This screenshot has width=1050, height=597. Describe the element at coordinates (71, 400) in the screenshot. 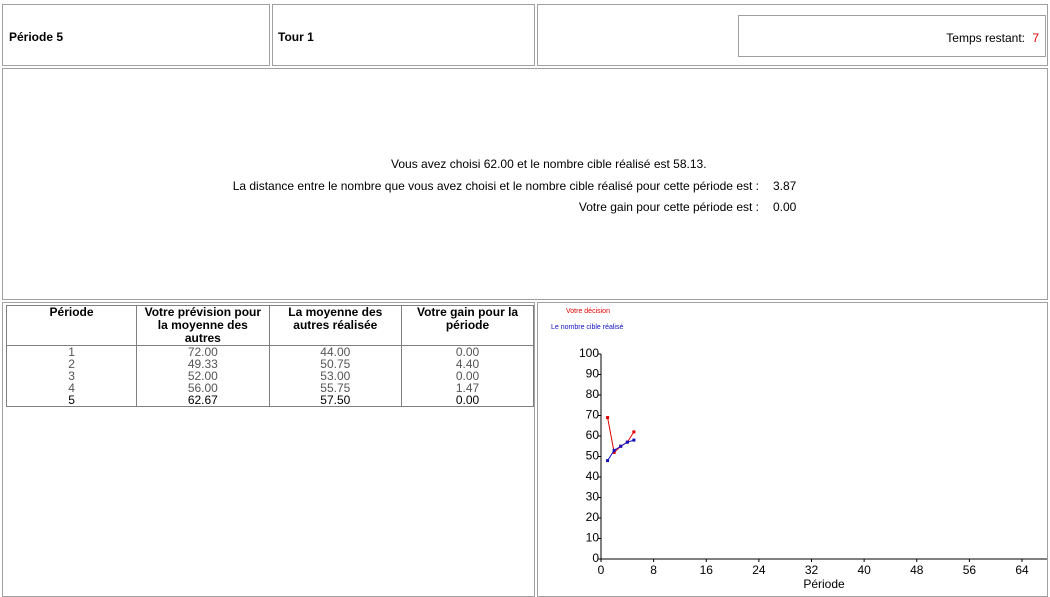

I see `table-cell: 5` at that location.